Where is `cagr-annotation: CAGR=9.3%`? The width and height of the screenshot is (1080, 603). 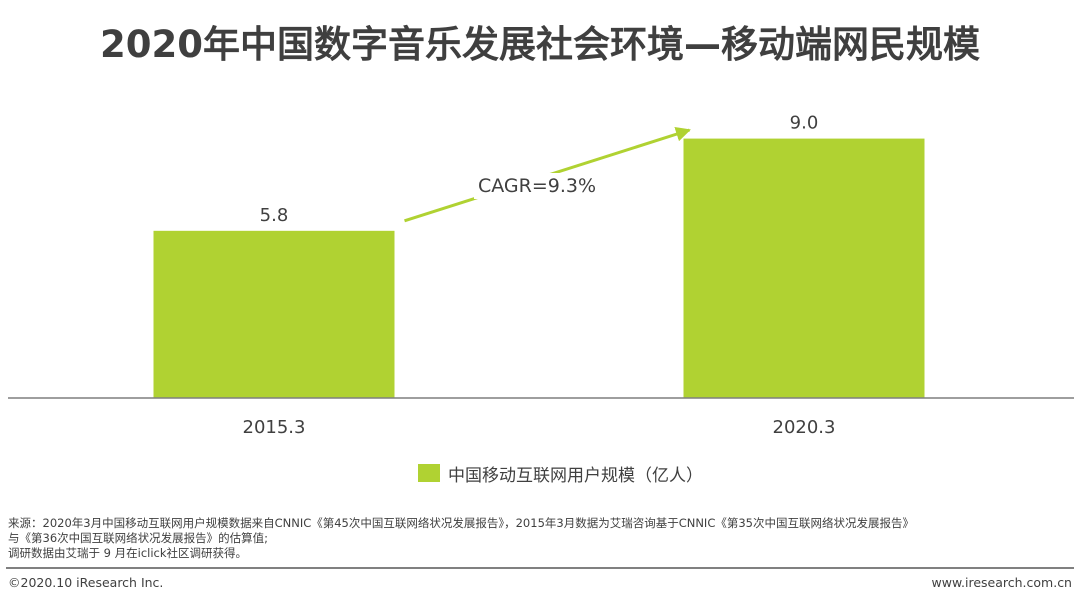 cagr-annotation: CAGR=9.3% is located at coordinates (537, 186).